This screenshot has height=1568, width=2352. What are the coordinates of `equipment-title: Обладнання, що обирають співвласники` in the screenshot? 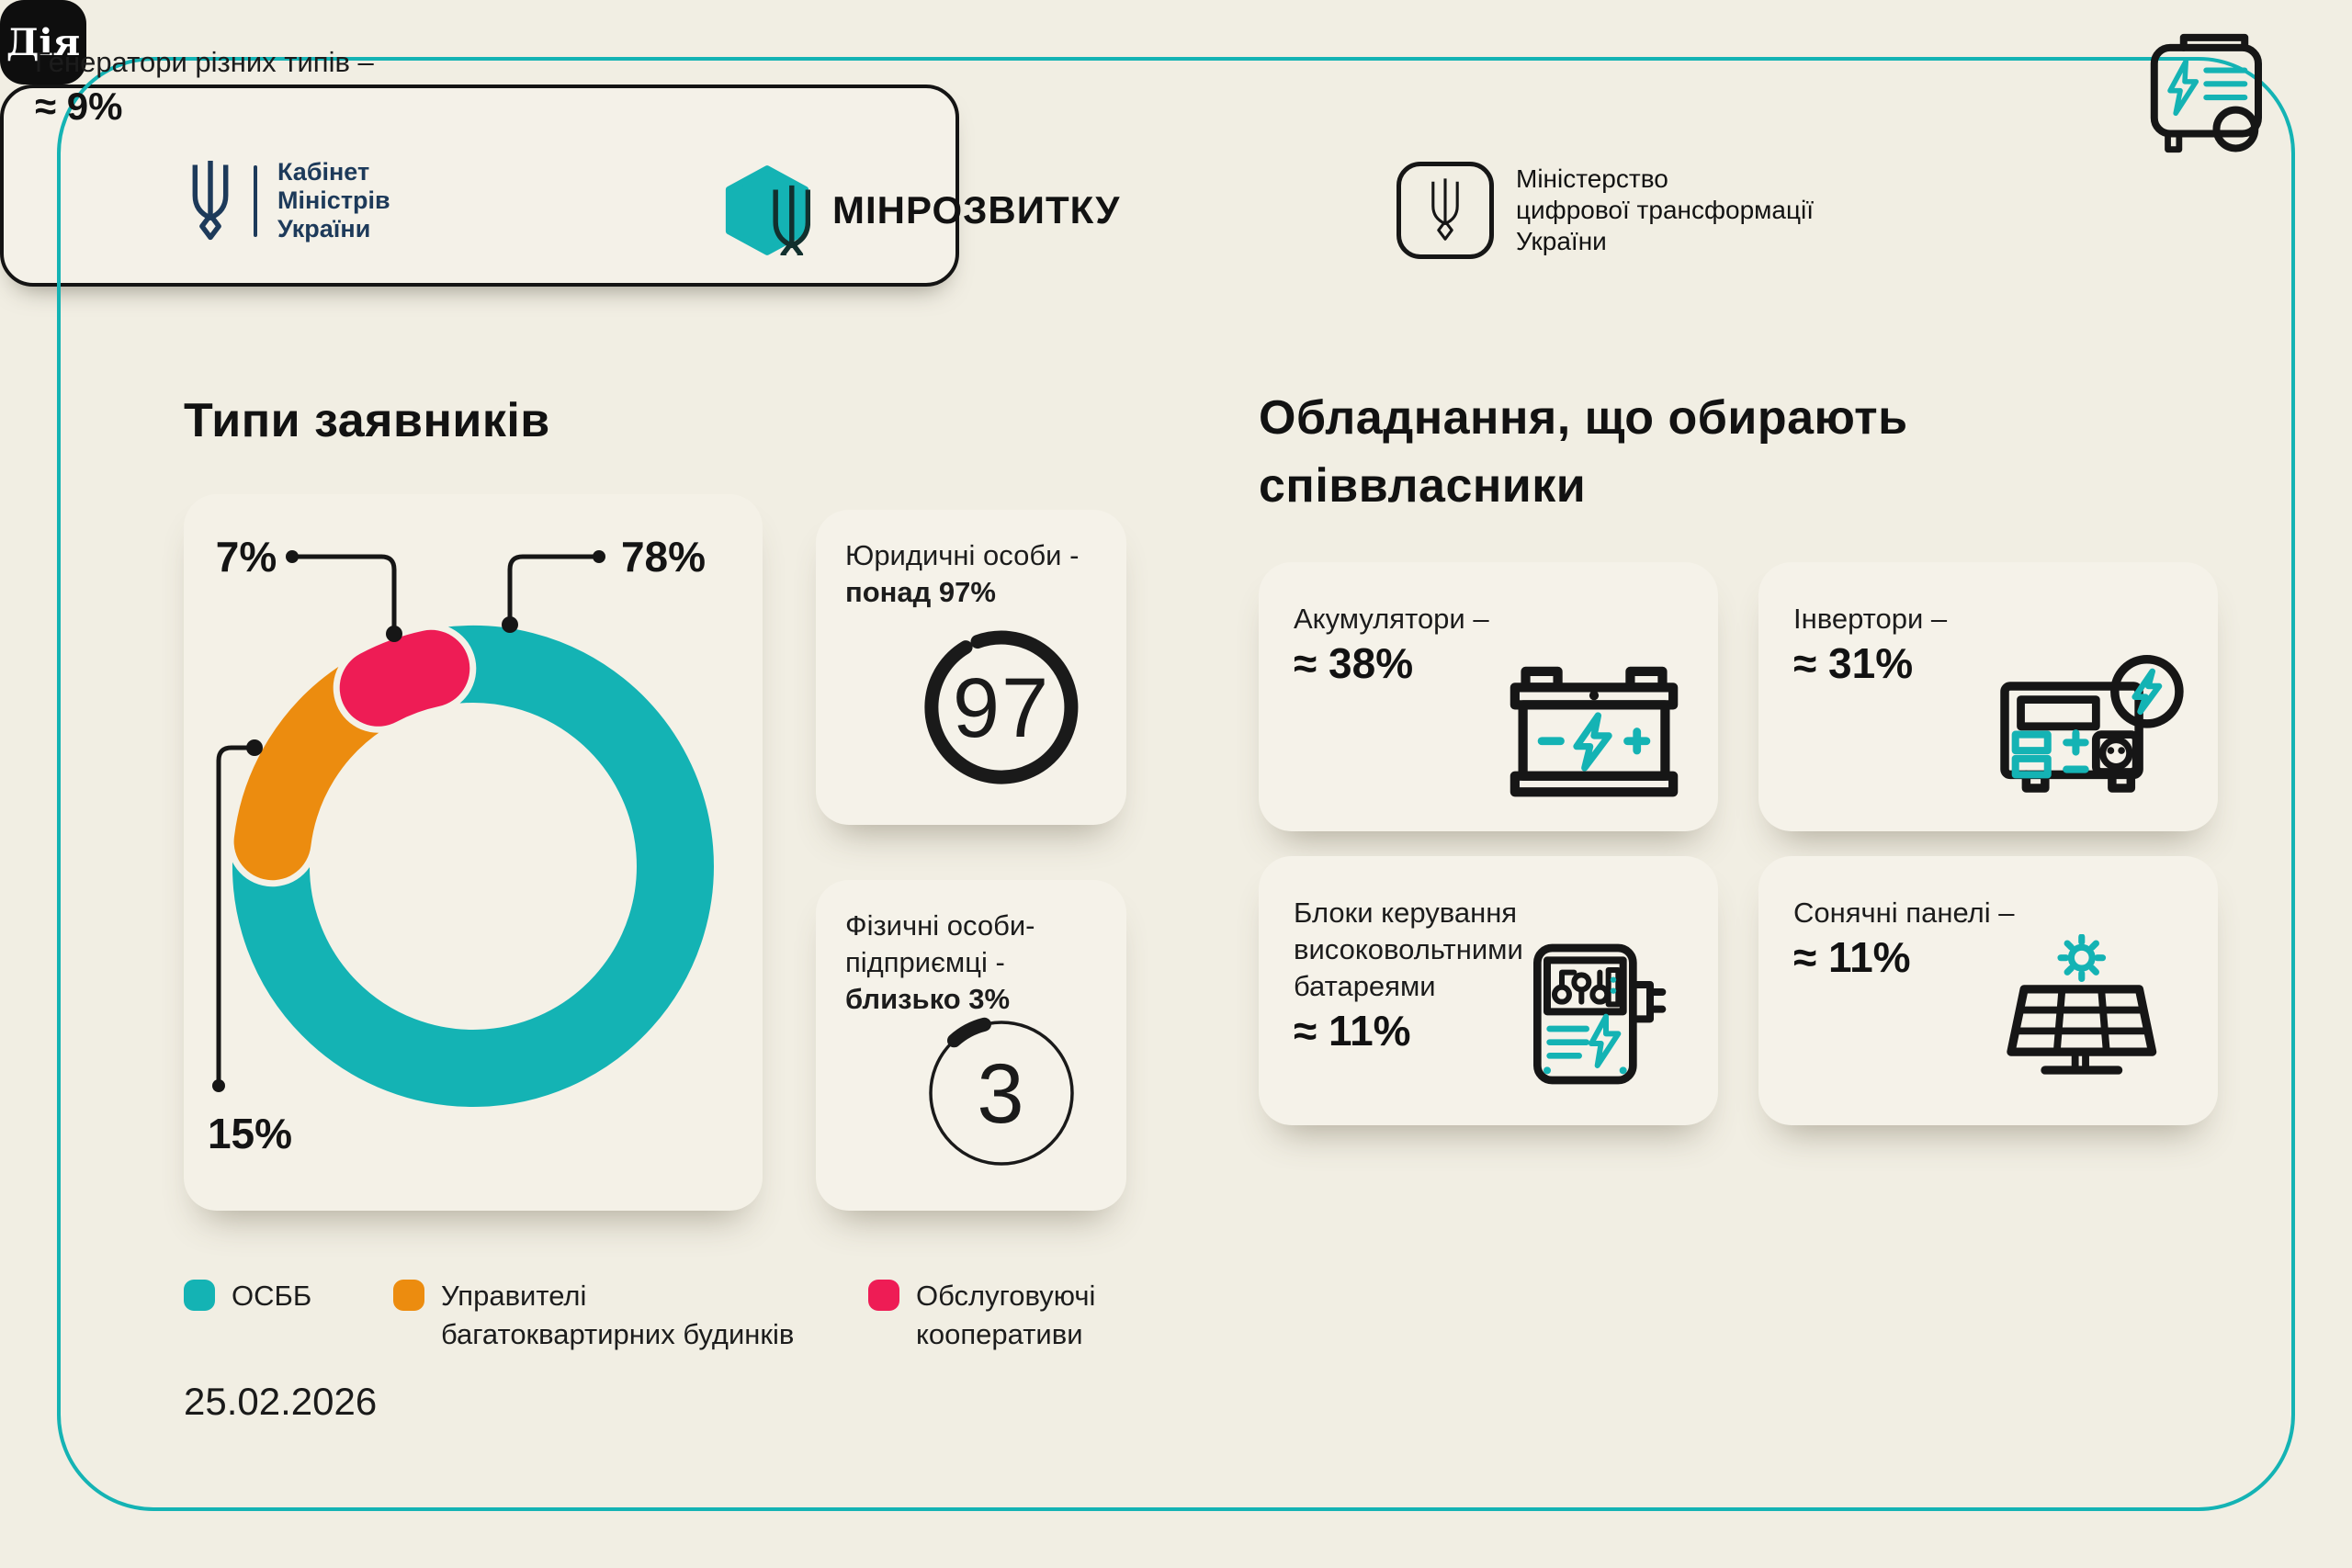 It's located at (1583, 452).